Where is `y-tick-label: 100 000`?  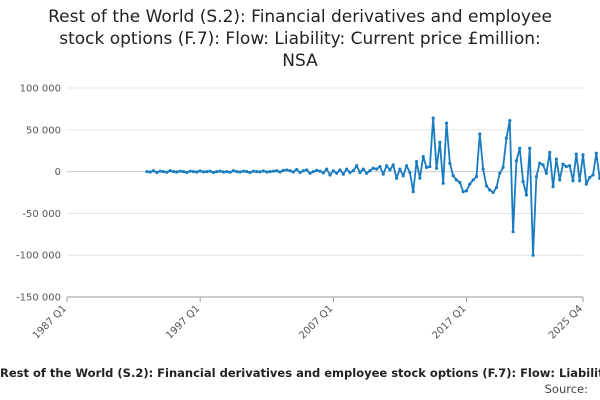
y-tick-label: 100 000 is located at coordinates (40, 89).